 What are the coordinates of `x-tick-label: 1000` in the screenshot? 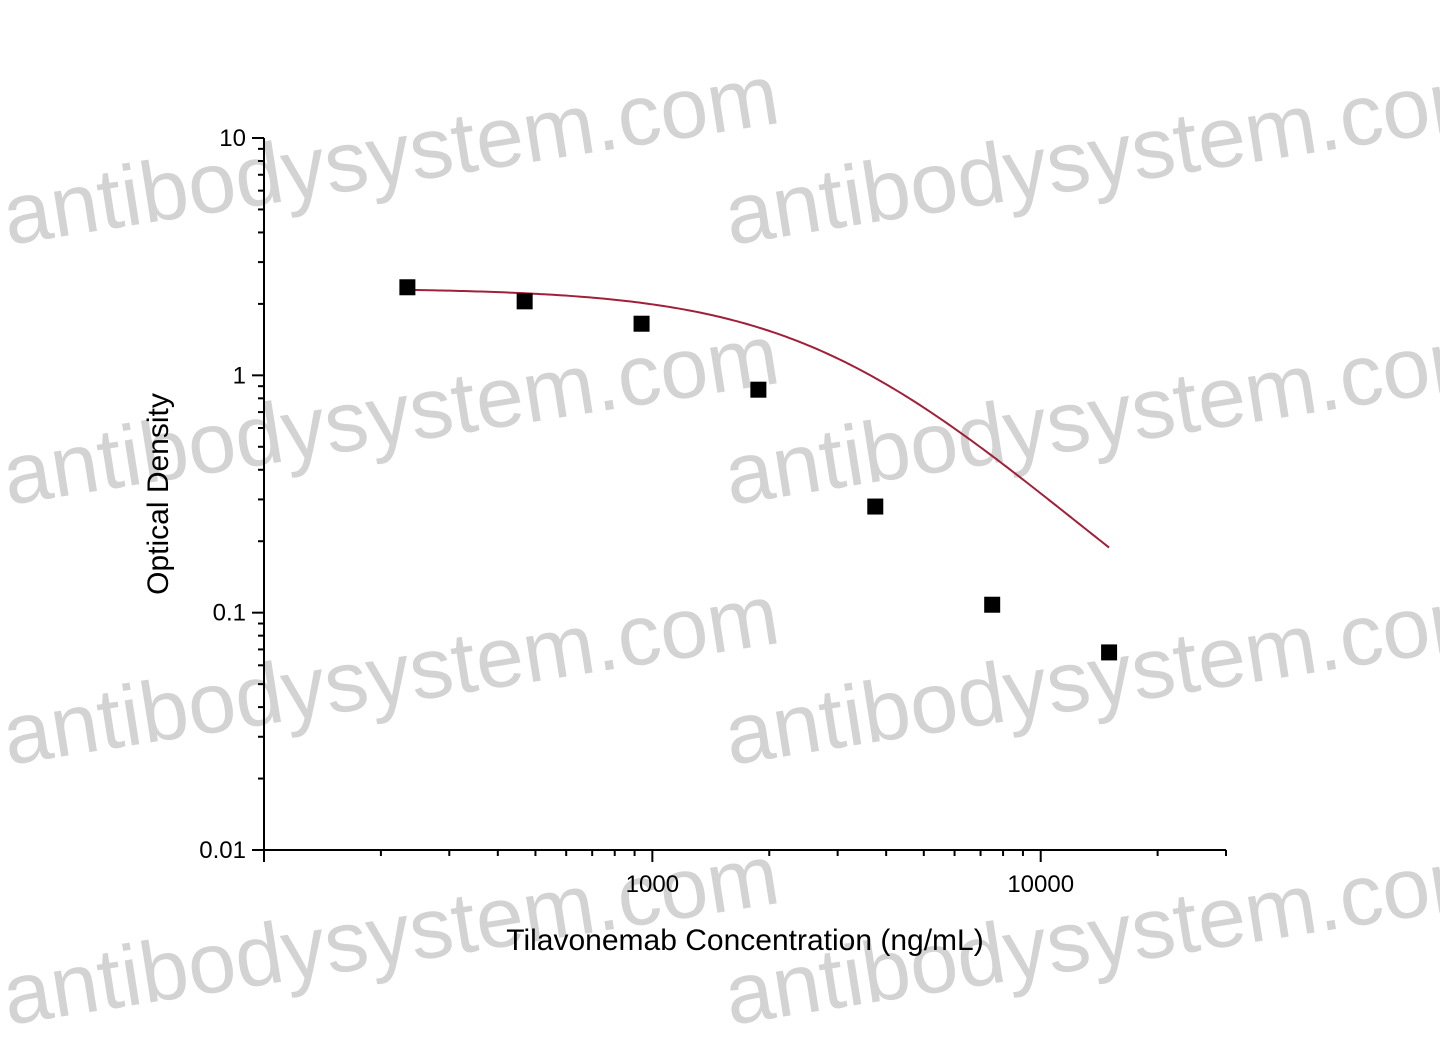 It's located at (652, 884).